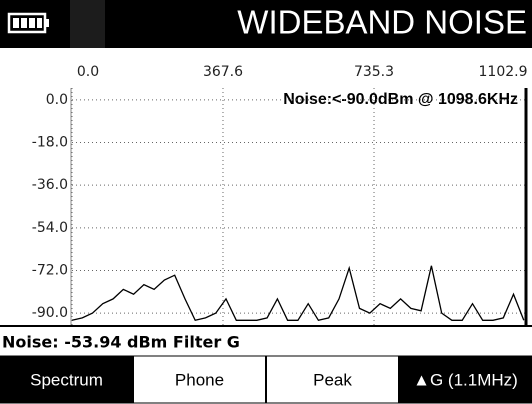 The height and width of the screenshot is (404, 532). What do you see at coordinates (50, 185) in the screenshot?
I see `y-tick-label: -36.0` at bounding box center [50, 185].